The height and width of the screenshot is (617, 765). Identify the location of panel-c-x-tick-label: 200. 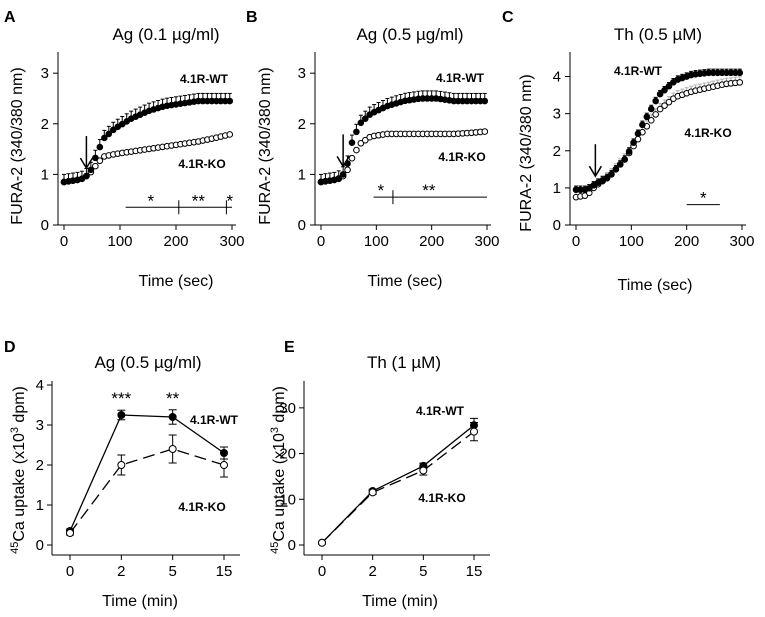
(686, 241).